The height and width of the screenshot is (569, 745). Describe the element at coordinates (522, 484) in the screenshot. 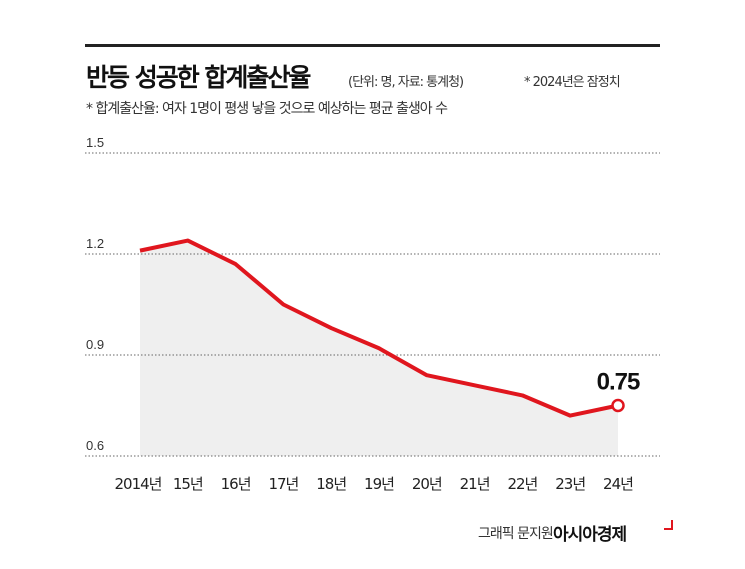

I see `x-tick-label: 22년` at that location.